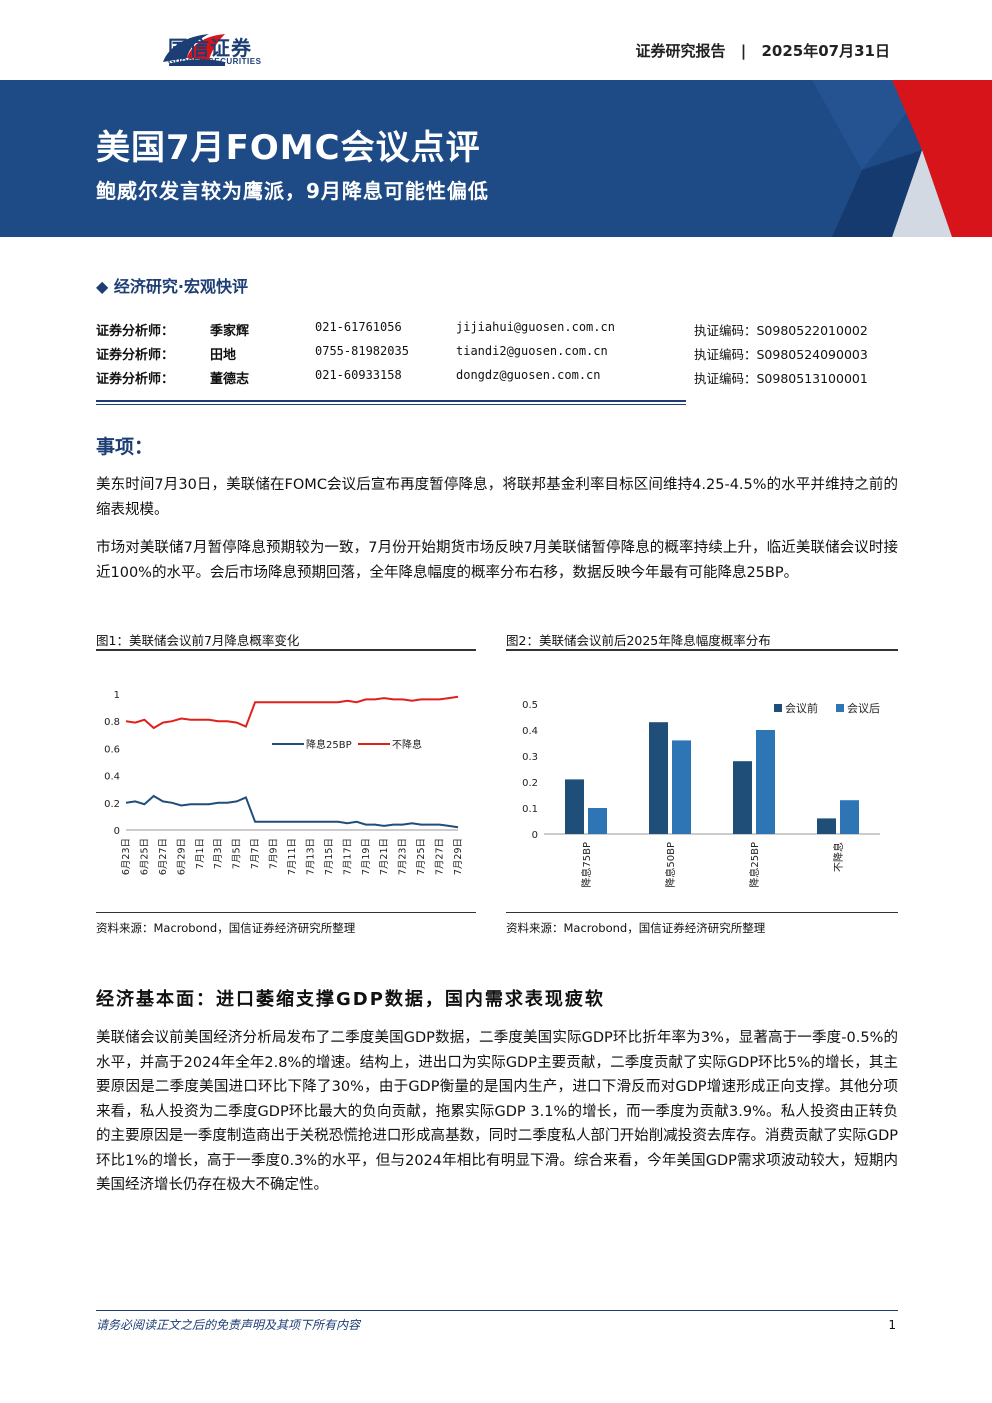 The height and width of the screenshot is (1403, 992). What do you see at coordinates (530, 705) in the screenshot?
I see `y-tick-label: 0.5` at bounding box center [530, 705].